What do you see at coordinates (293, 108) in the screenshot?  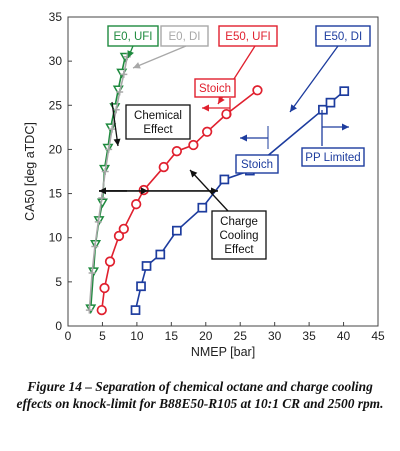 I see `leader-e50-di-head` at bounding box center [293, 108].